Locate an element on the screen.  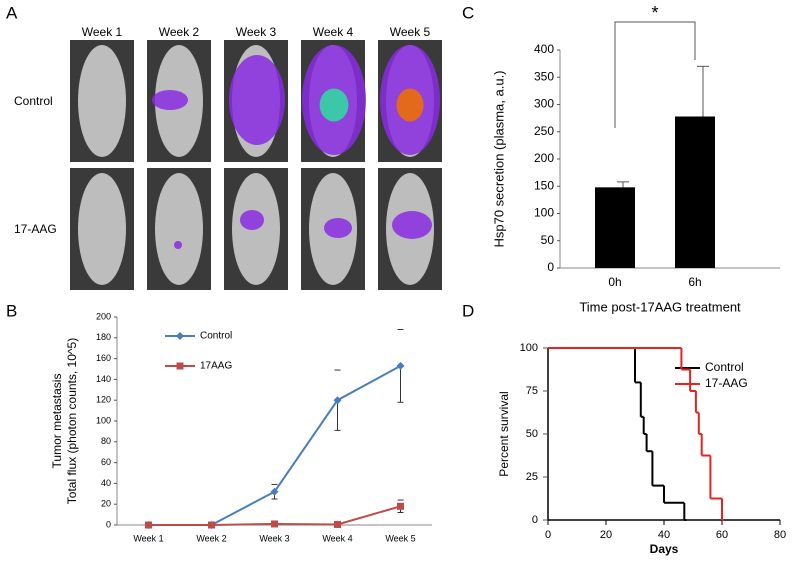
x-tick-label: Week 5 is located at coordinates (400, 538).